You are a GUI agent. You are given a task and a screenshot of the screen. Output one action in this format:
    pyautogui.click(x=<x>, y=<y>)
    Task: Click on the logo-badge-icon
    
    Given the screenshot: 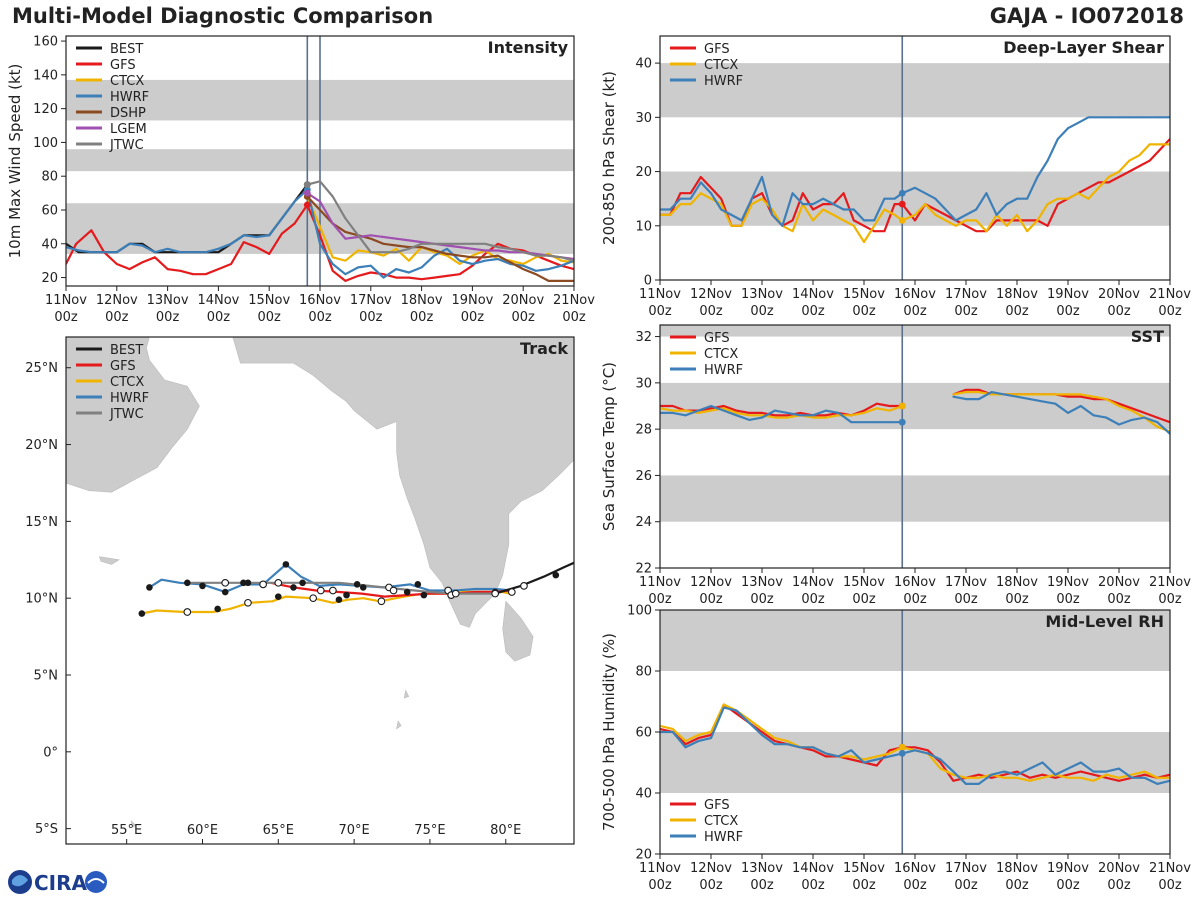 What is the action you would take?
    pyautogui.click(x=96, y=882)
    